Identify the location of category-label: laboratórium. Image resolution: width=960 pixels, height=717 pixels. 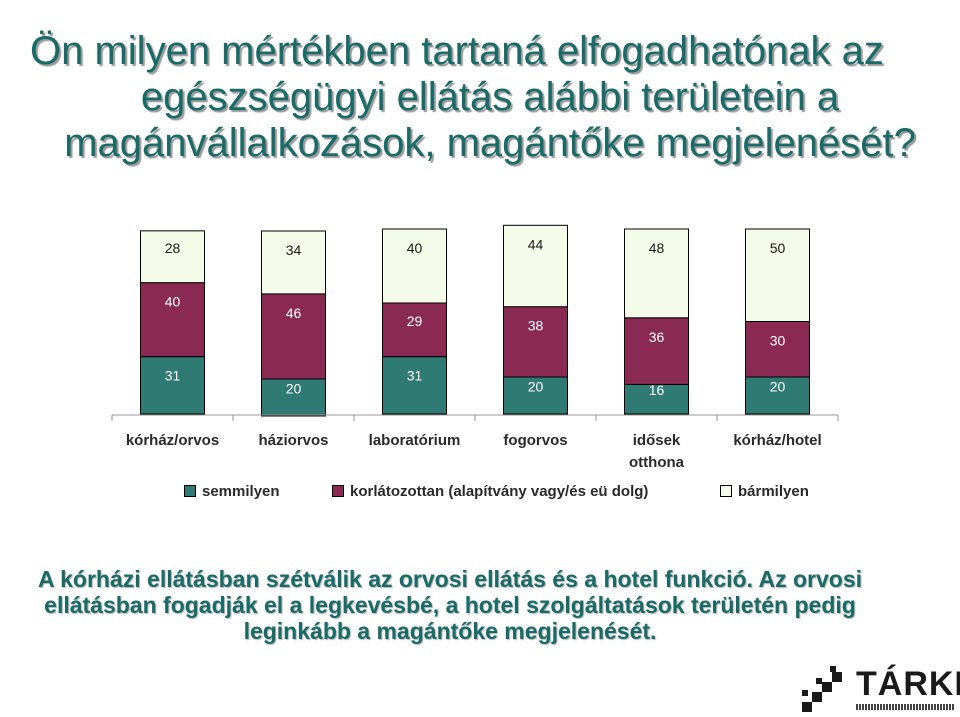
(415, 440).